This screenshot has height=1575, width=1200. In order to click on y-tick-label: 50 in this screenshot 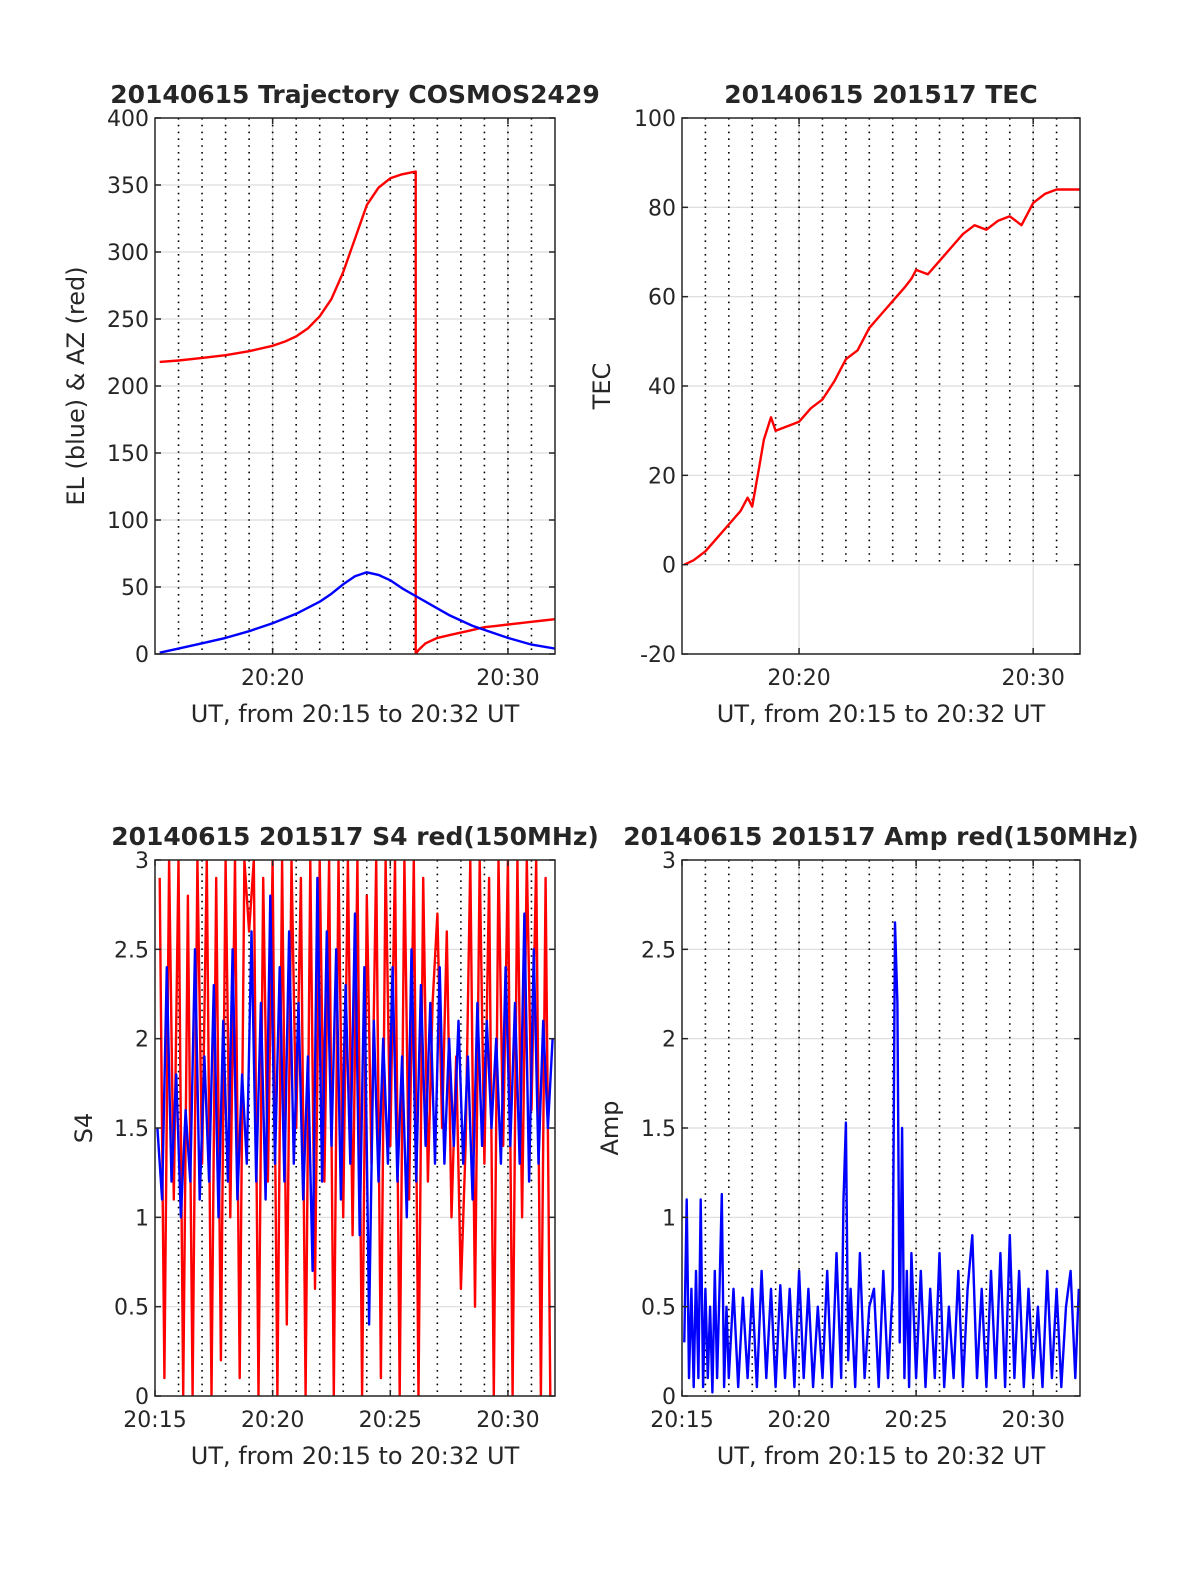, I will do `click(135, 588)`.